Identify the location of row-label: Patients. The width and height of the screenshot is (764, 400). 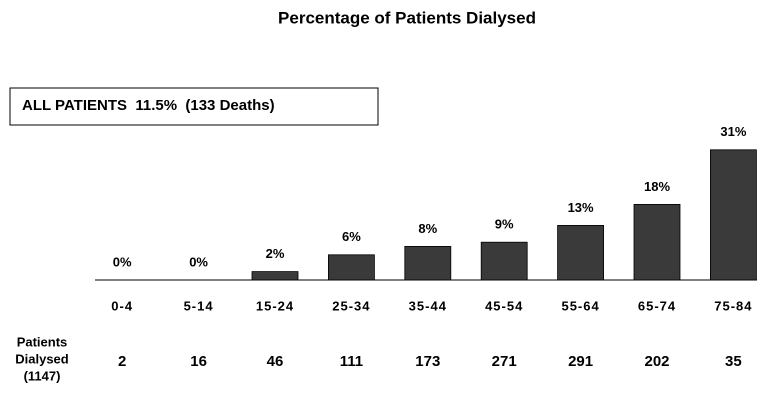
(42, 341).